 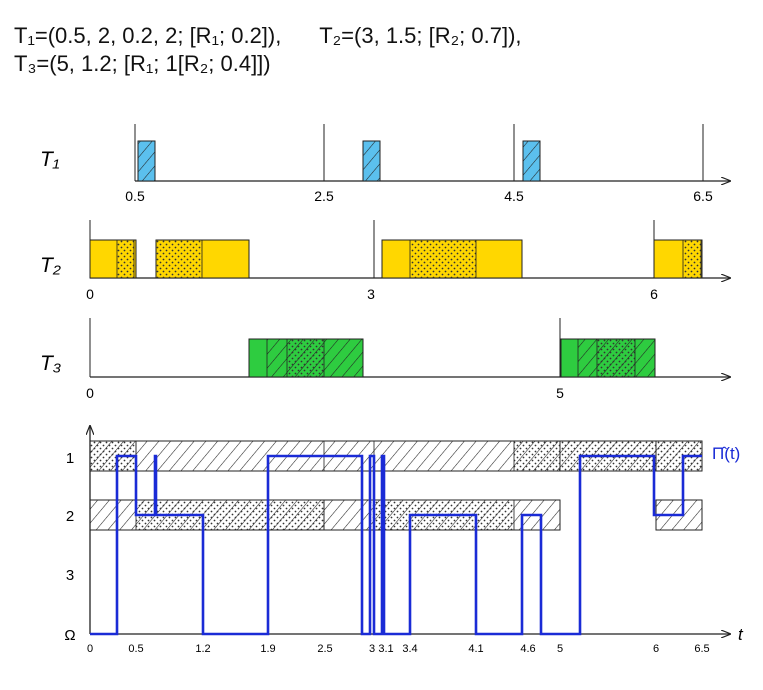 What do you see at coordinates (385, 649) in the screenshot?
I see `resource-tick-label: 3.1` at bounding box center [385, 649].